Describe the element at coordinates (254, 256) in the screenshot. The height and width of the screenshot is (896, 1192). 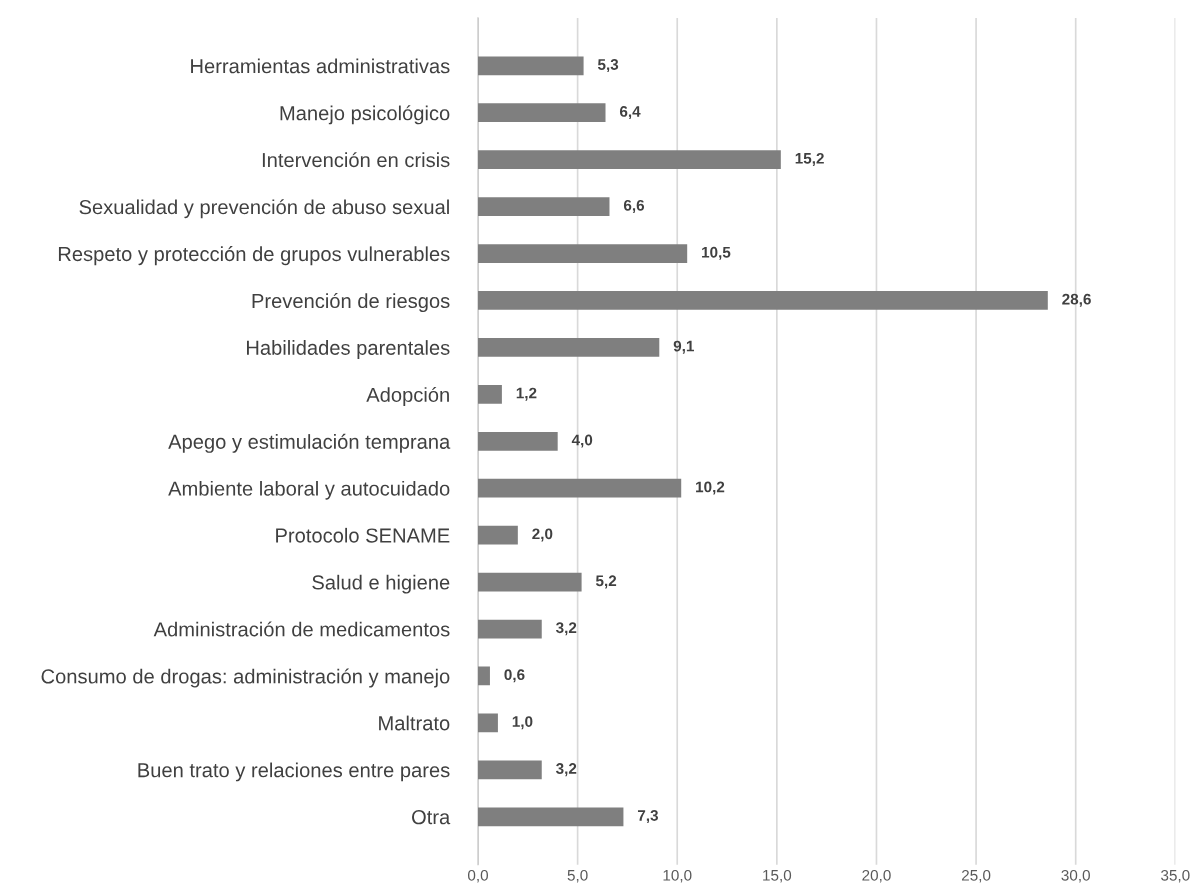
I see `y-tick-label: Respeto y protección de grupos vulnerables` at that location.